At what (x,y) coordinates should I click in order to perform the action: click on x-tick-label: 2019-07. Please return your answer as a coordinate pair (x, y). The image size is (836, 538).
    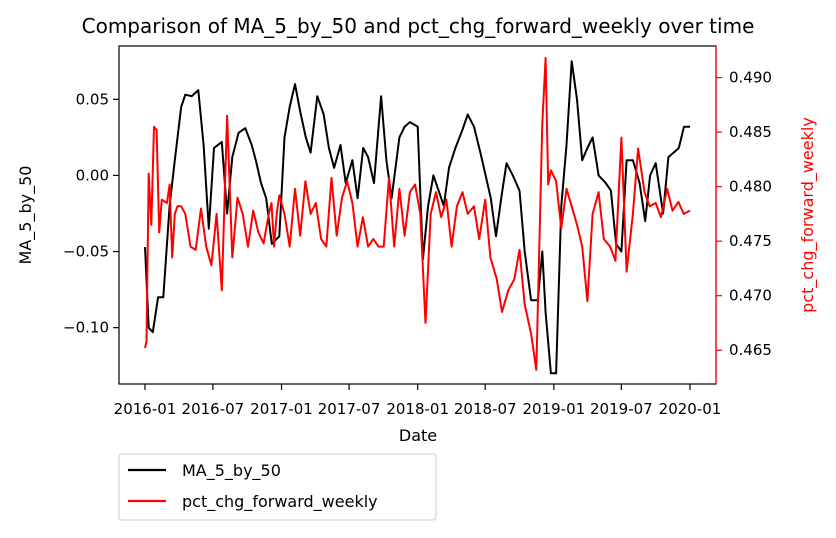
    Looking at the image, I should click on (621, 409).